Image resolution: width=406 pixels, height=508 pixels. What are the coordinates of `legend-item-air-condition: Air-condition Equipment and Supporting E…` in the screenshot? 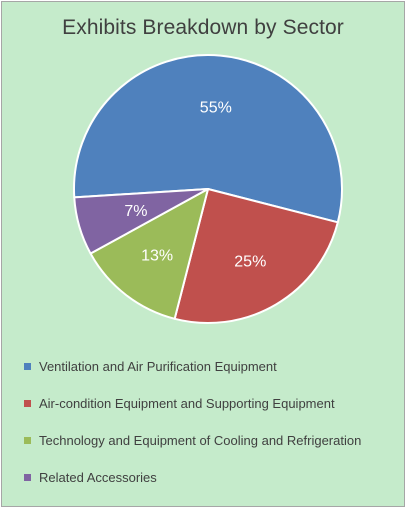 It's located at (211, 403).